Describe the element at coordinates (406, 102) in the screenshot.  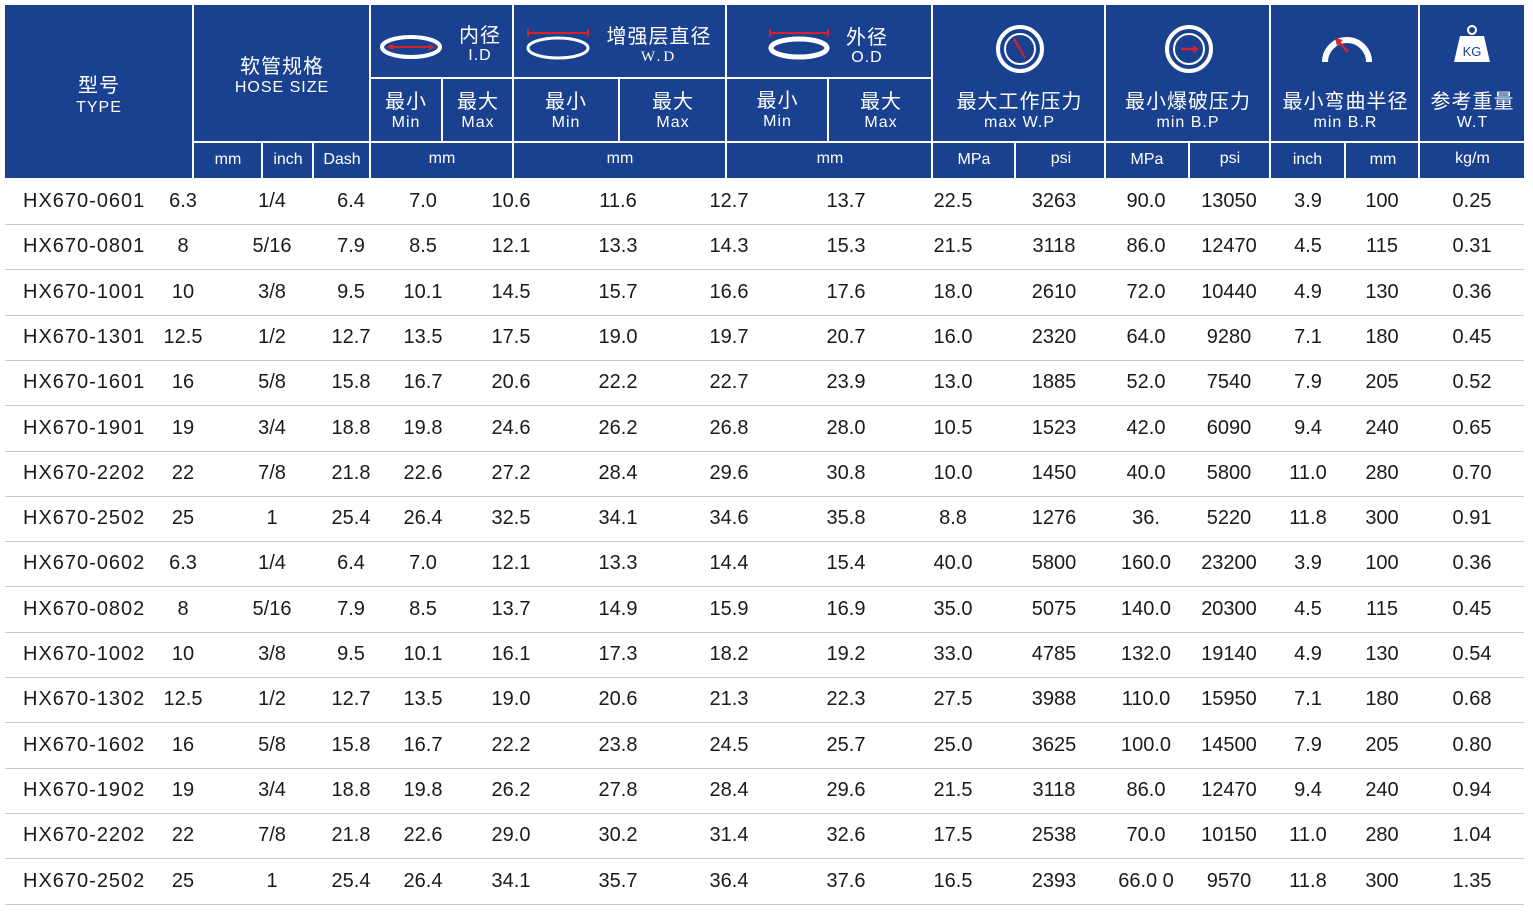
I see `header-id-min-cn: 最小` at that location.